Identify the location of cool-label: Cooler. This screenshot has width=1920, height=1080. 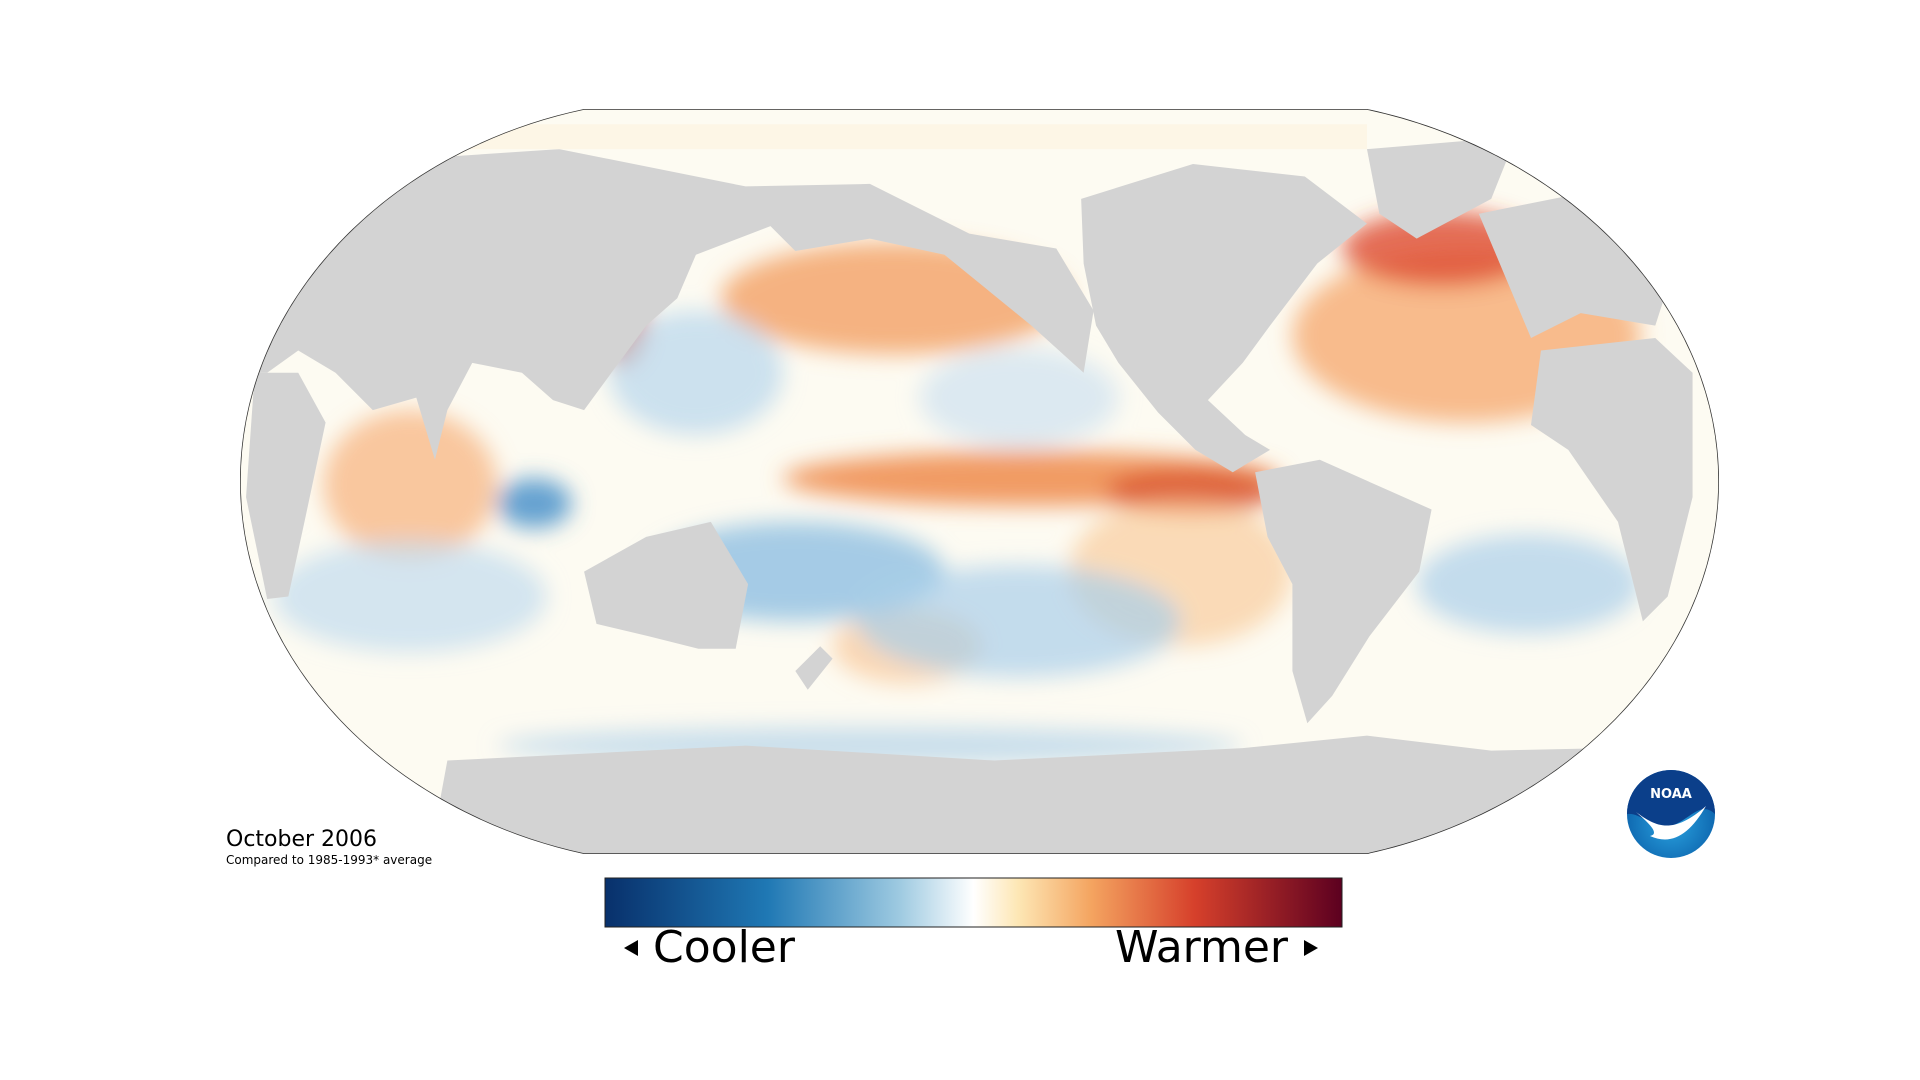
(724, 947).